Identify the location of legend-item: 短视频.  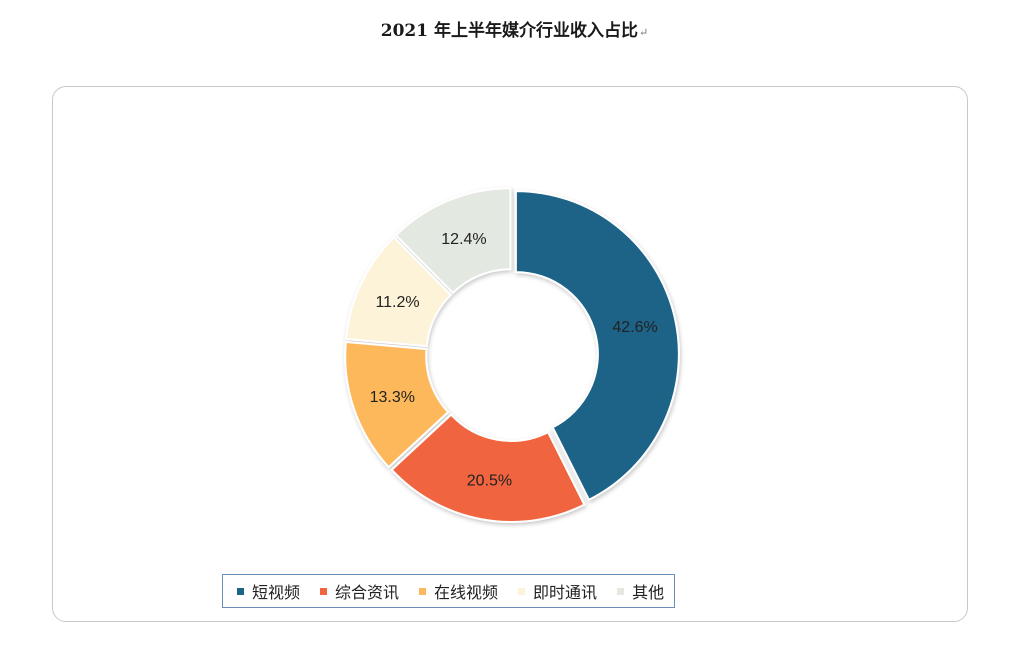
(268, 591).